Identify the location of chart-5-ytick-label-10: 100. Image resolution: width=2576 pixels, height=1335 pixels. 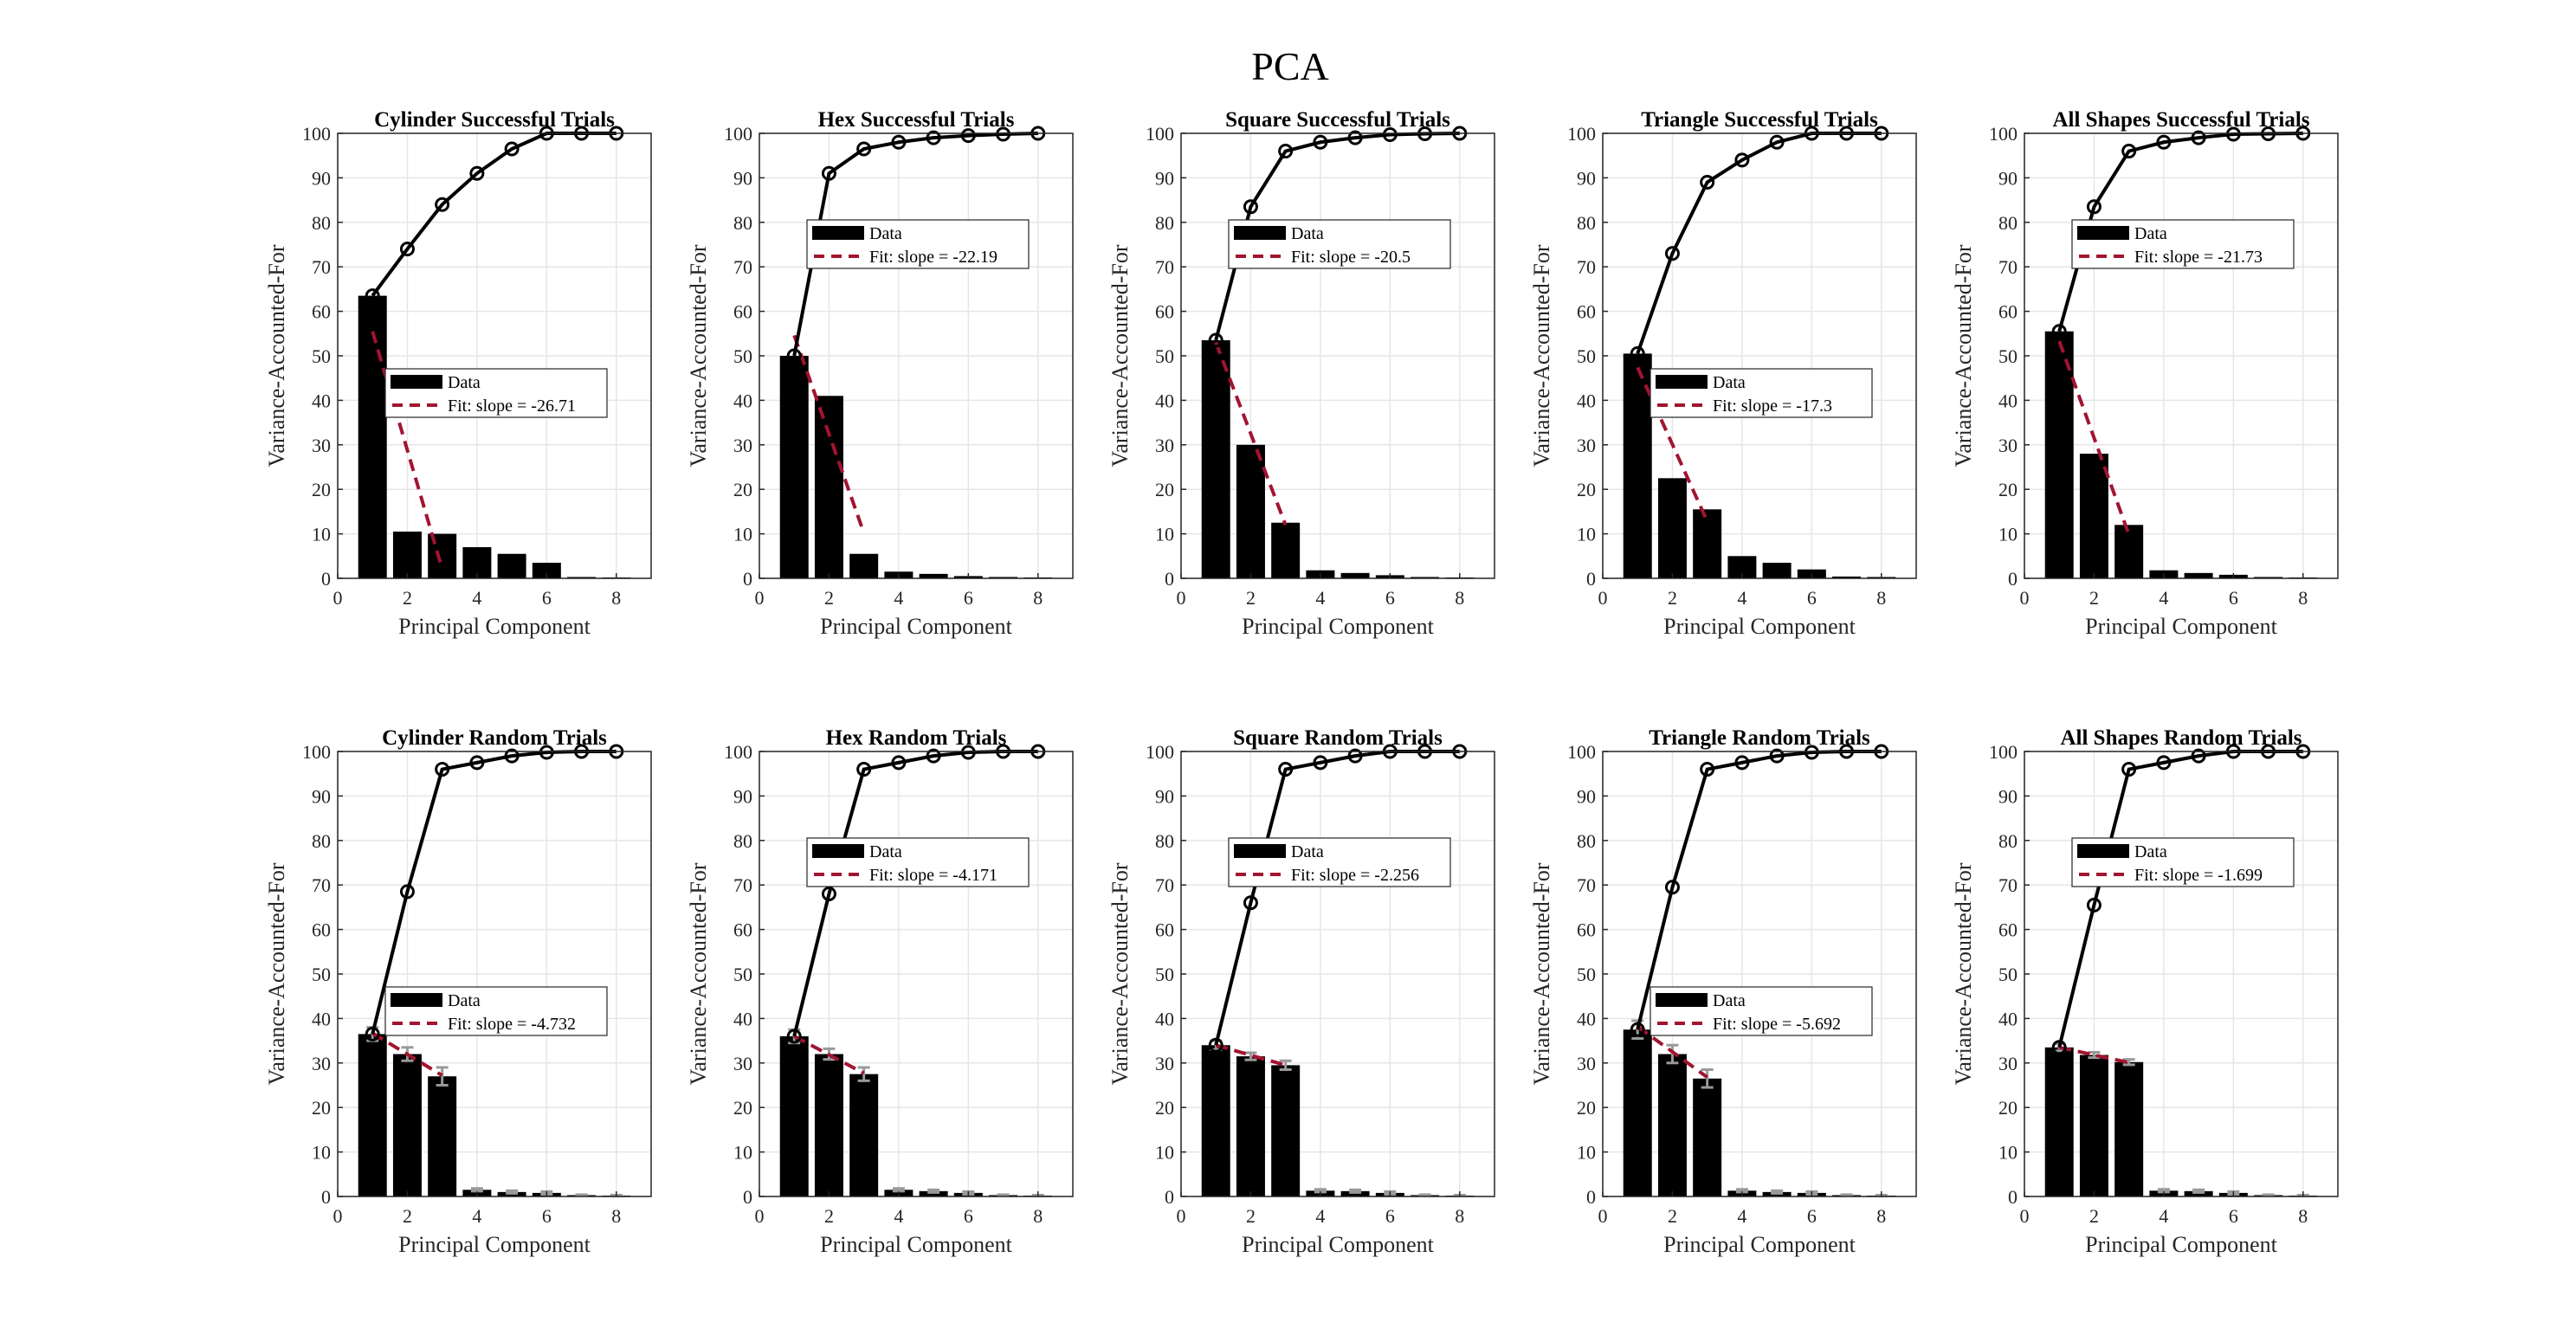
(316, 752).